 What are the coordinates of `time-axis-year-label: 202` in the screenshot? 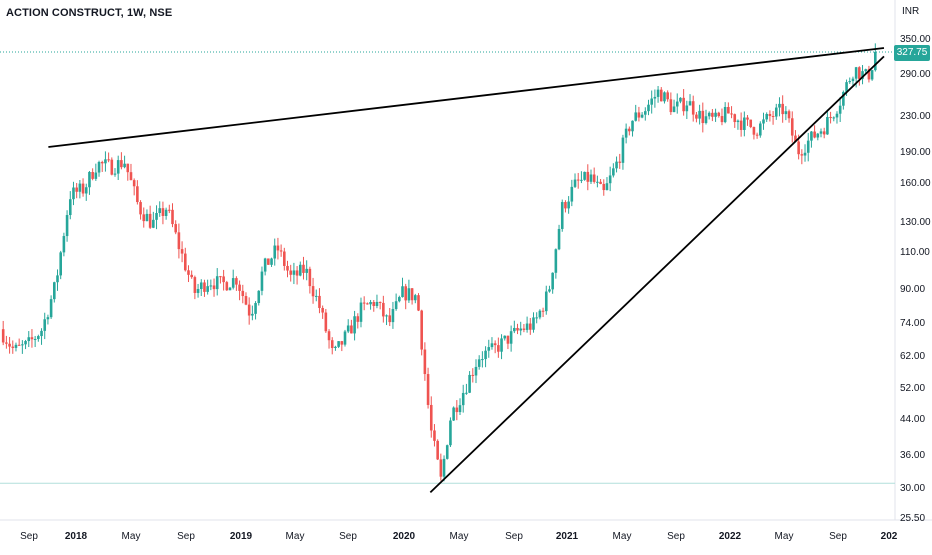 It's located at (889, 536).